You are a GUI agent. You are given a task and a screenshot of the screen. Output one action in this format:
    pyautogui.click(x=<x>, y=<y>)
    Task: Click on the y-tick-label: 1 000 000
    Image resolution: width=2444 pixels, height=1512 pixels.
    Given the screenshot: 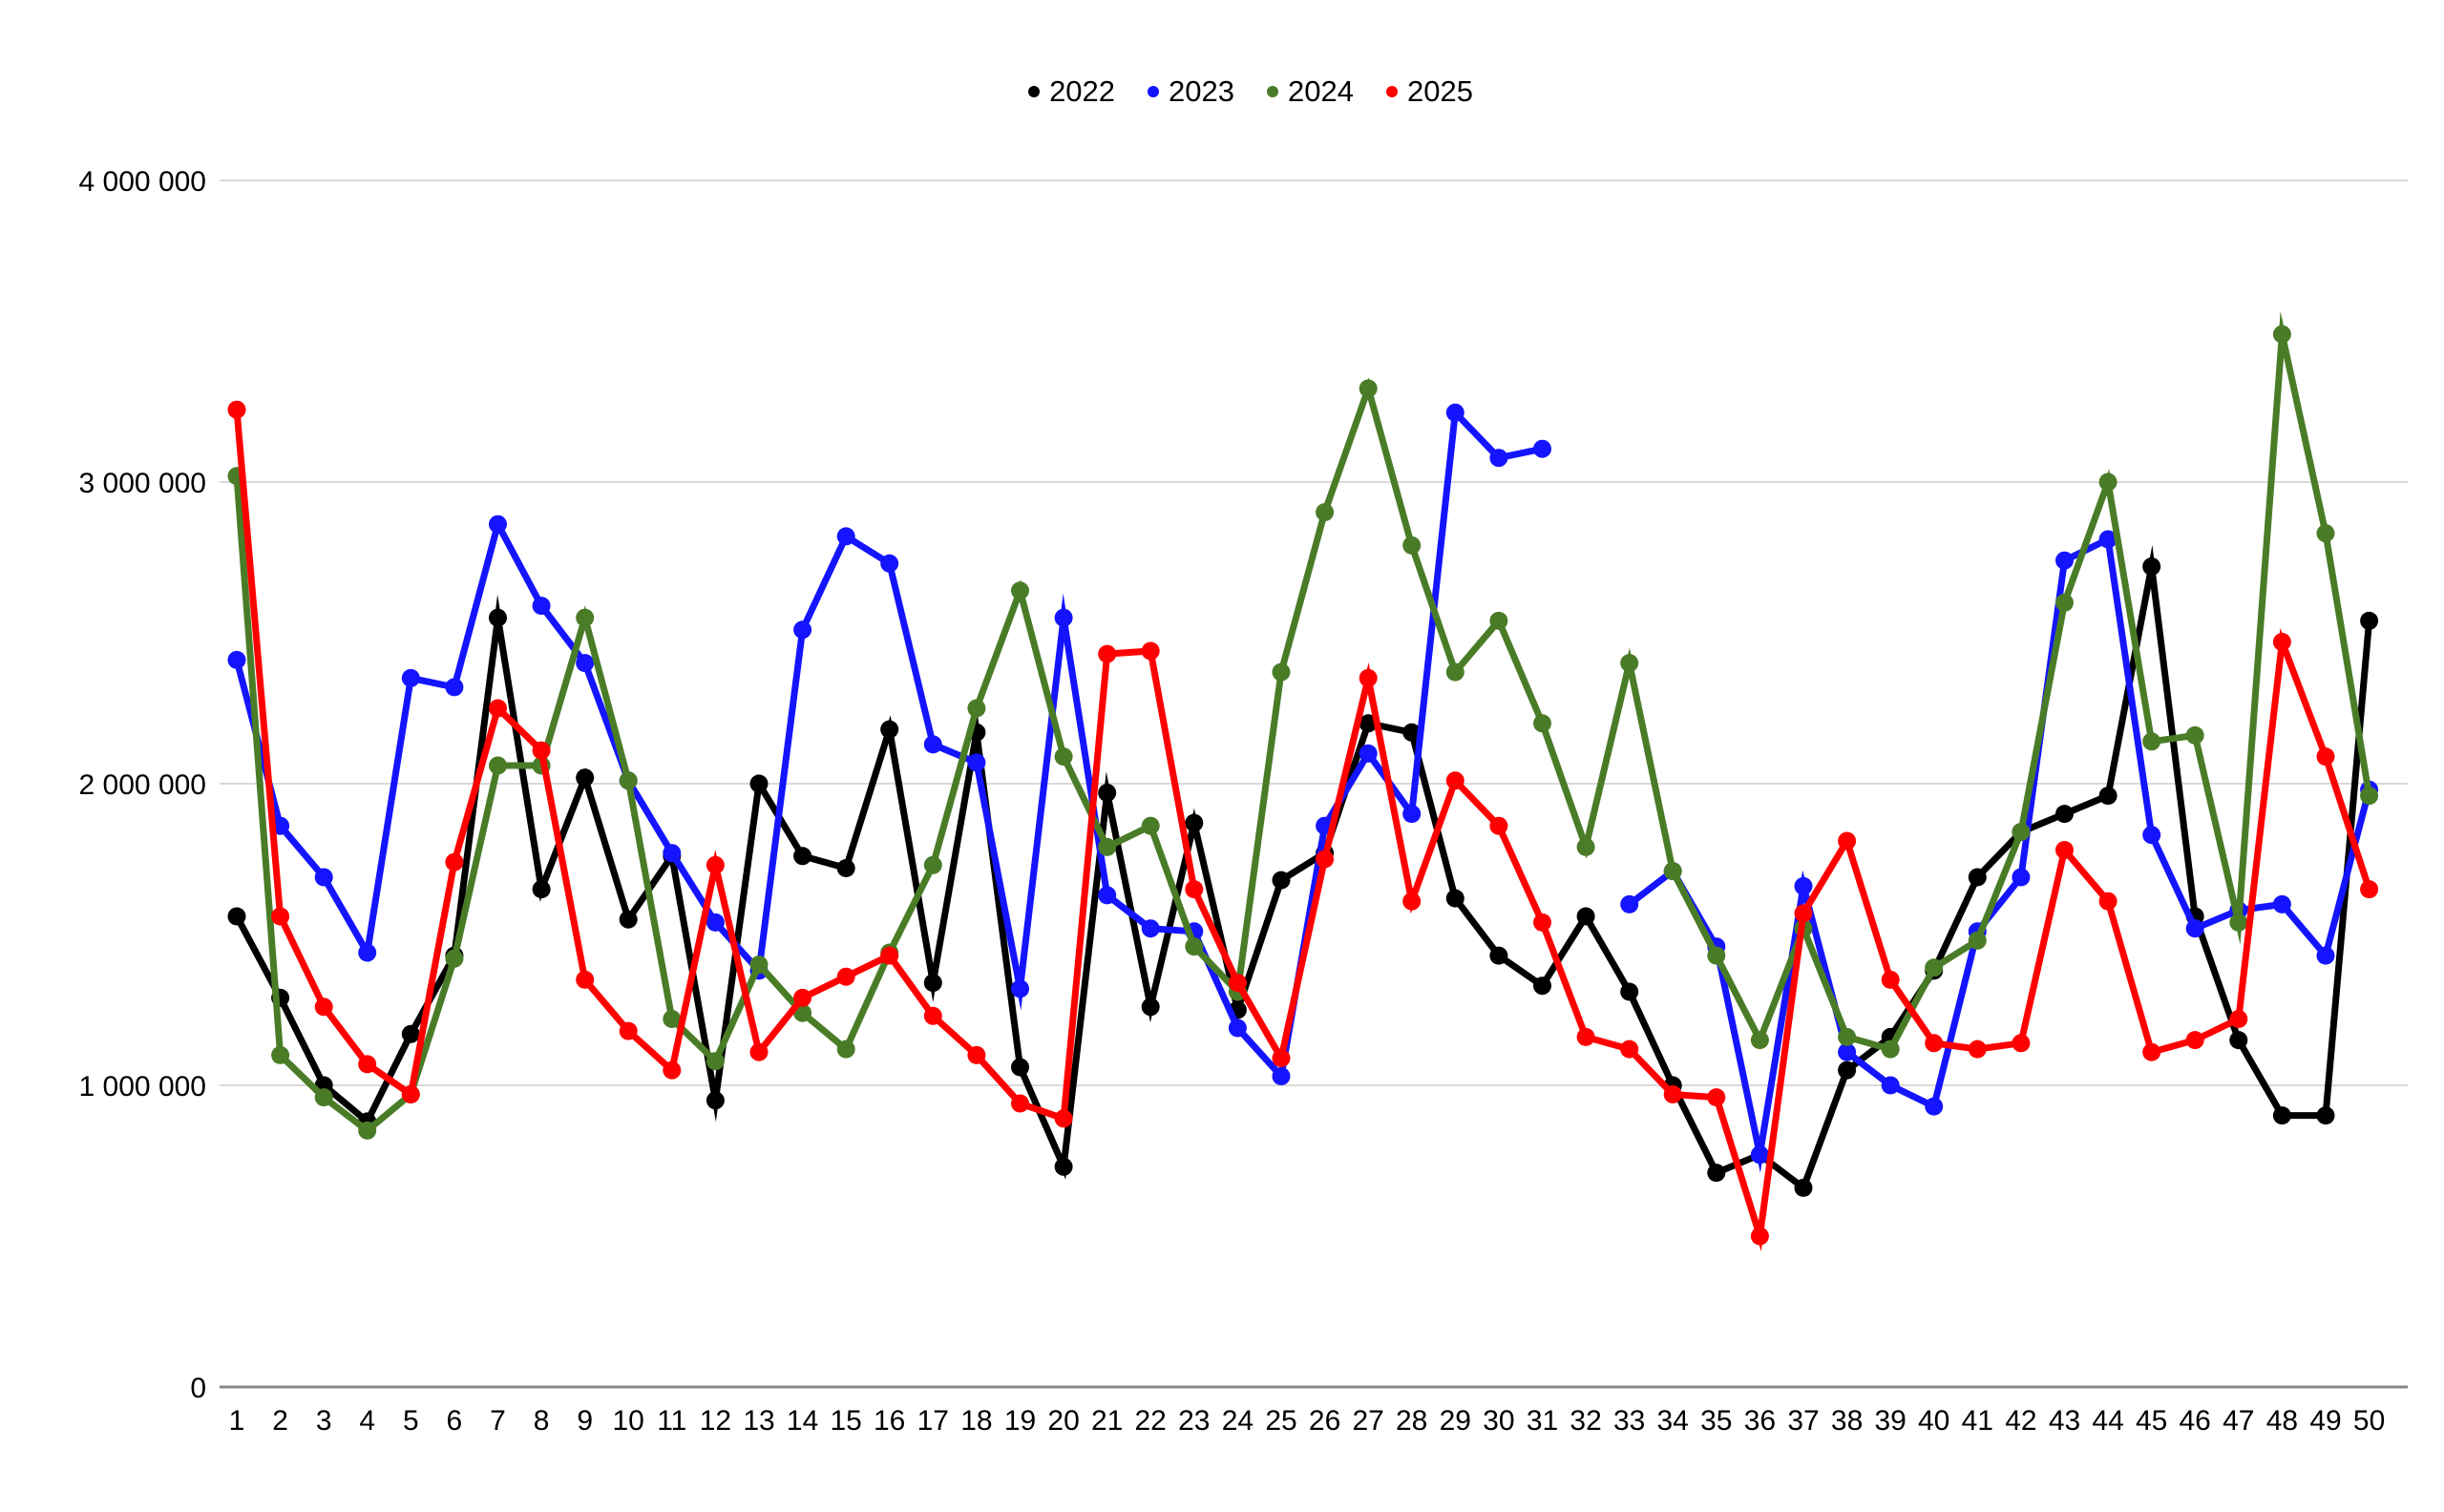 What is the action you would take?
    pyautogui.click(x=142, y=1086)
    